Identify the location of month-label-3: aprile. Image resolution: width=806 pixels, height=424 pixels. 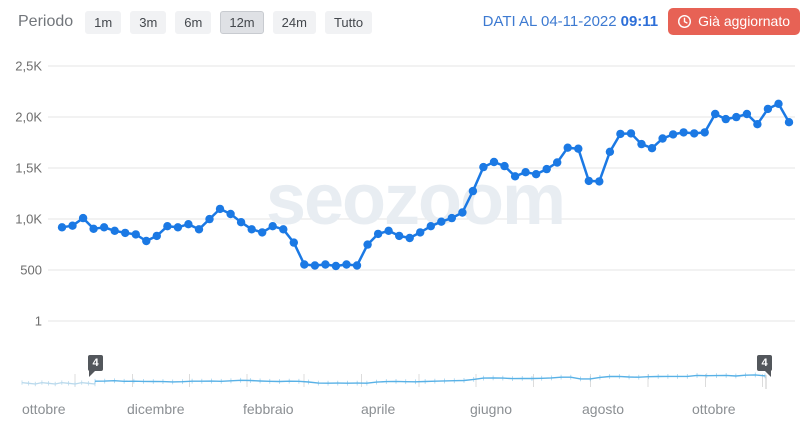
(378, 409).